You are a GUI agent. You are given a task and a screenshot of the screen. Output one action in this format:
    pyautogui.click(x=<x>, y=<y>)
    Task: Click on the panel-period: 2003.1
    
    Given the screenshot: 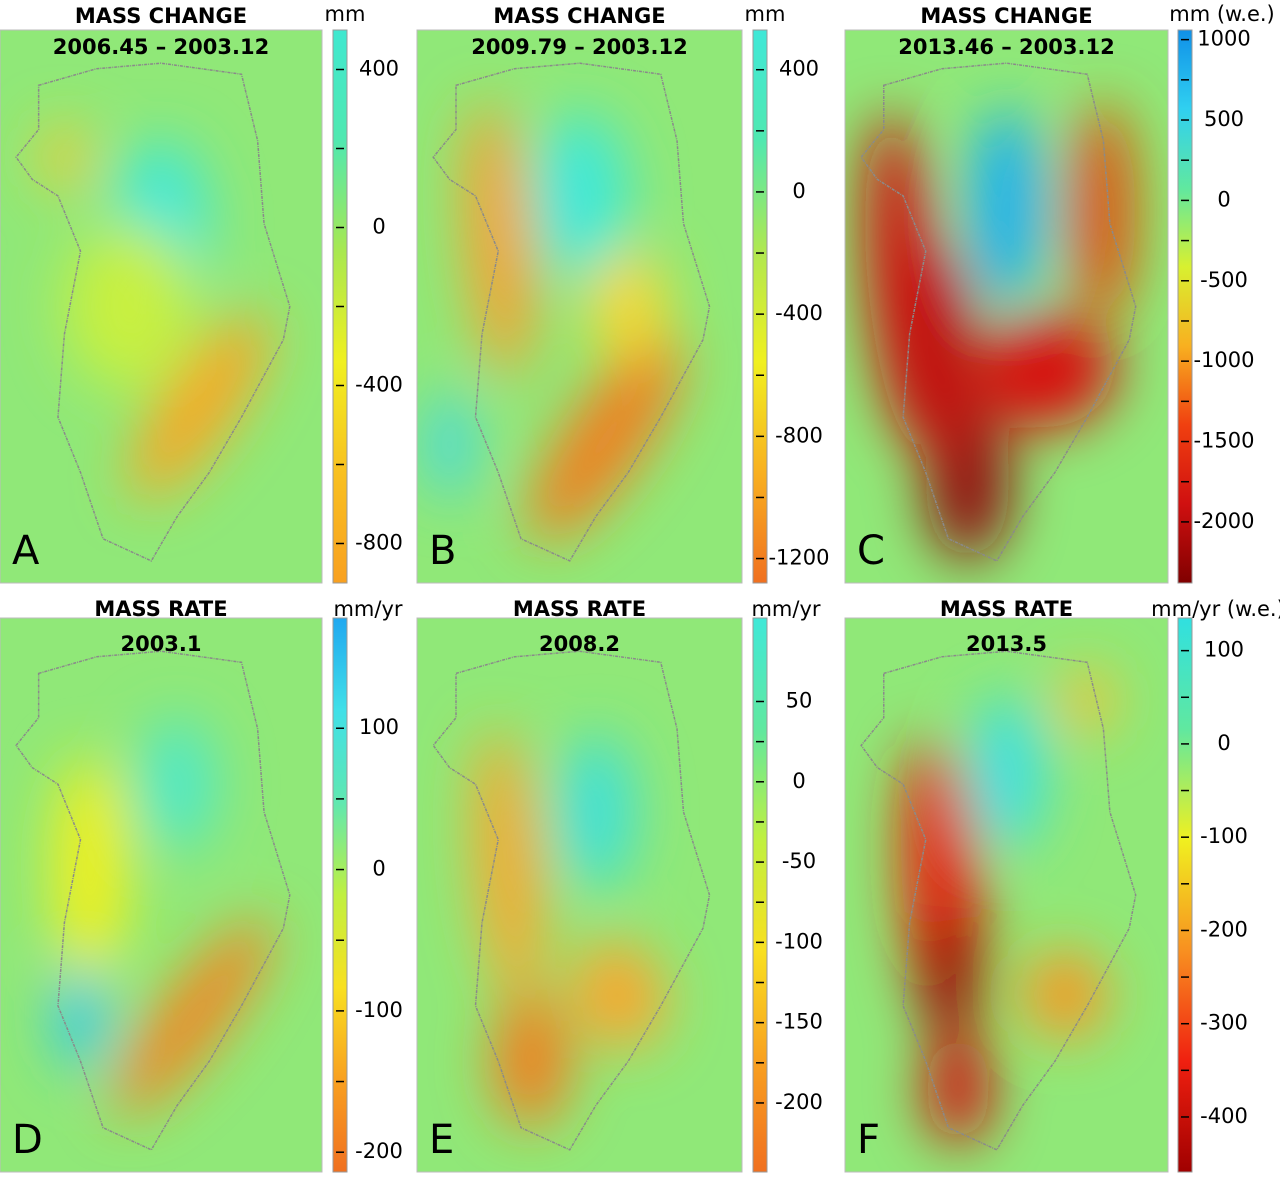 What is the action you would take?
    pyautogui.click(x=160, y=644)
    